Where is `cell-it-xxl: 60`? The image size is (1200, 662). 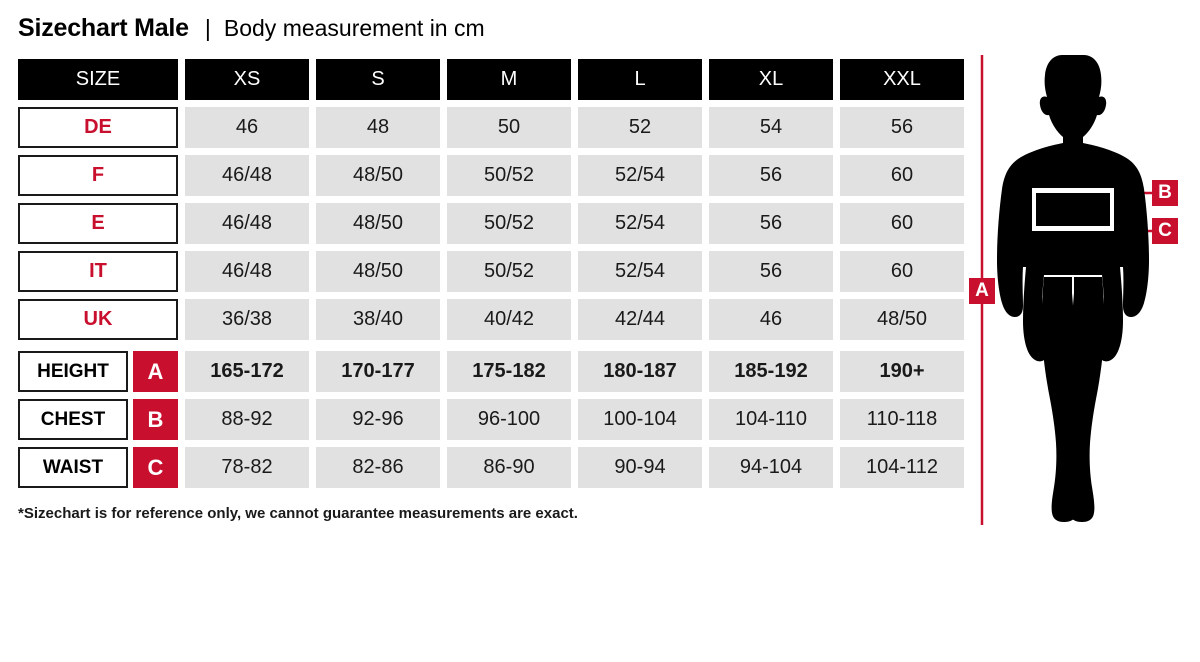
cell-it-xxl: 60 is located at coordinates (902, 271).